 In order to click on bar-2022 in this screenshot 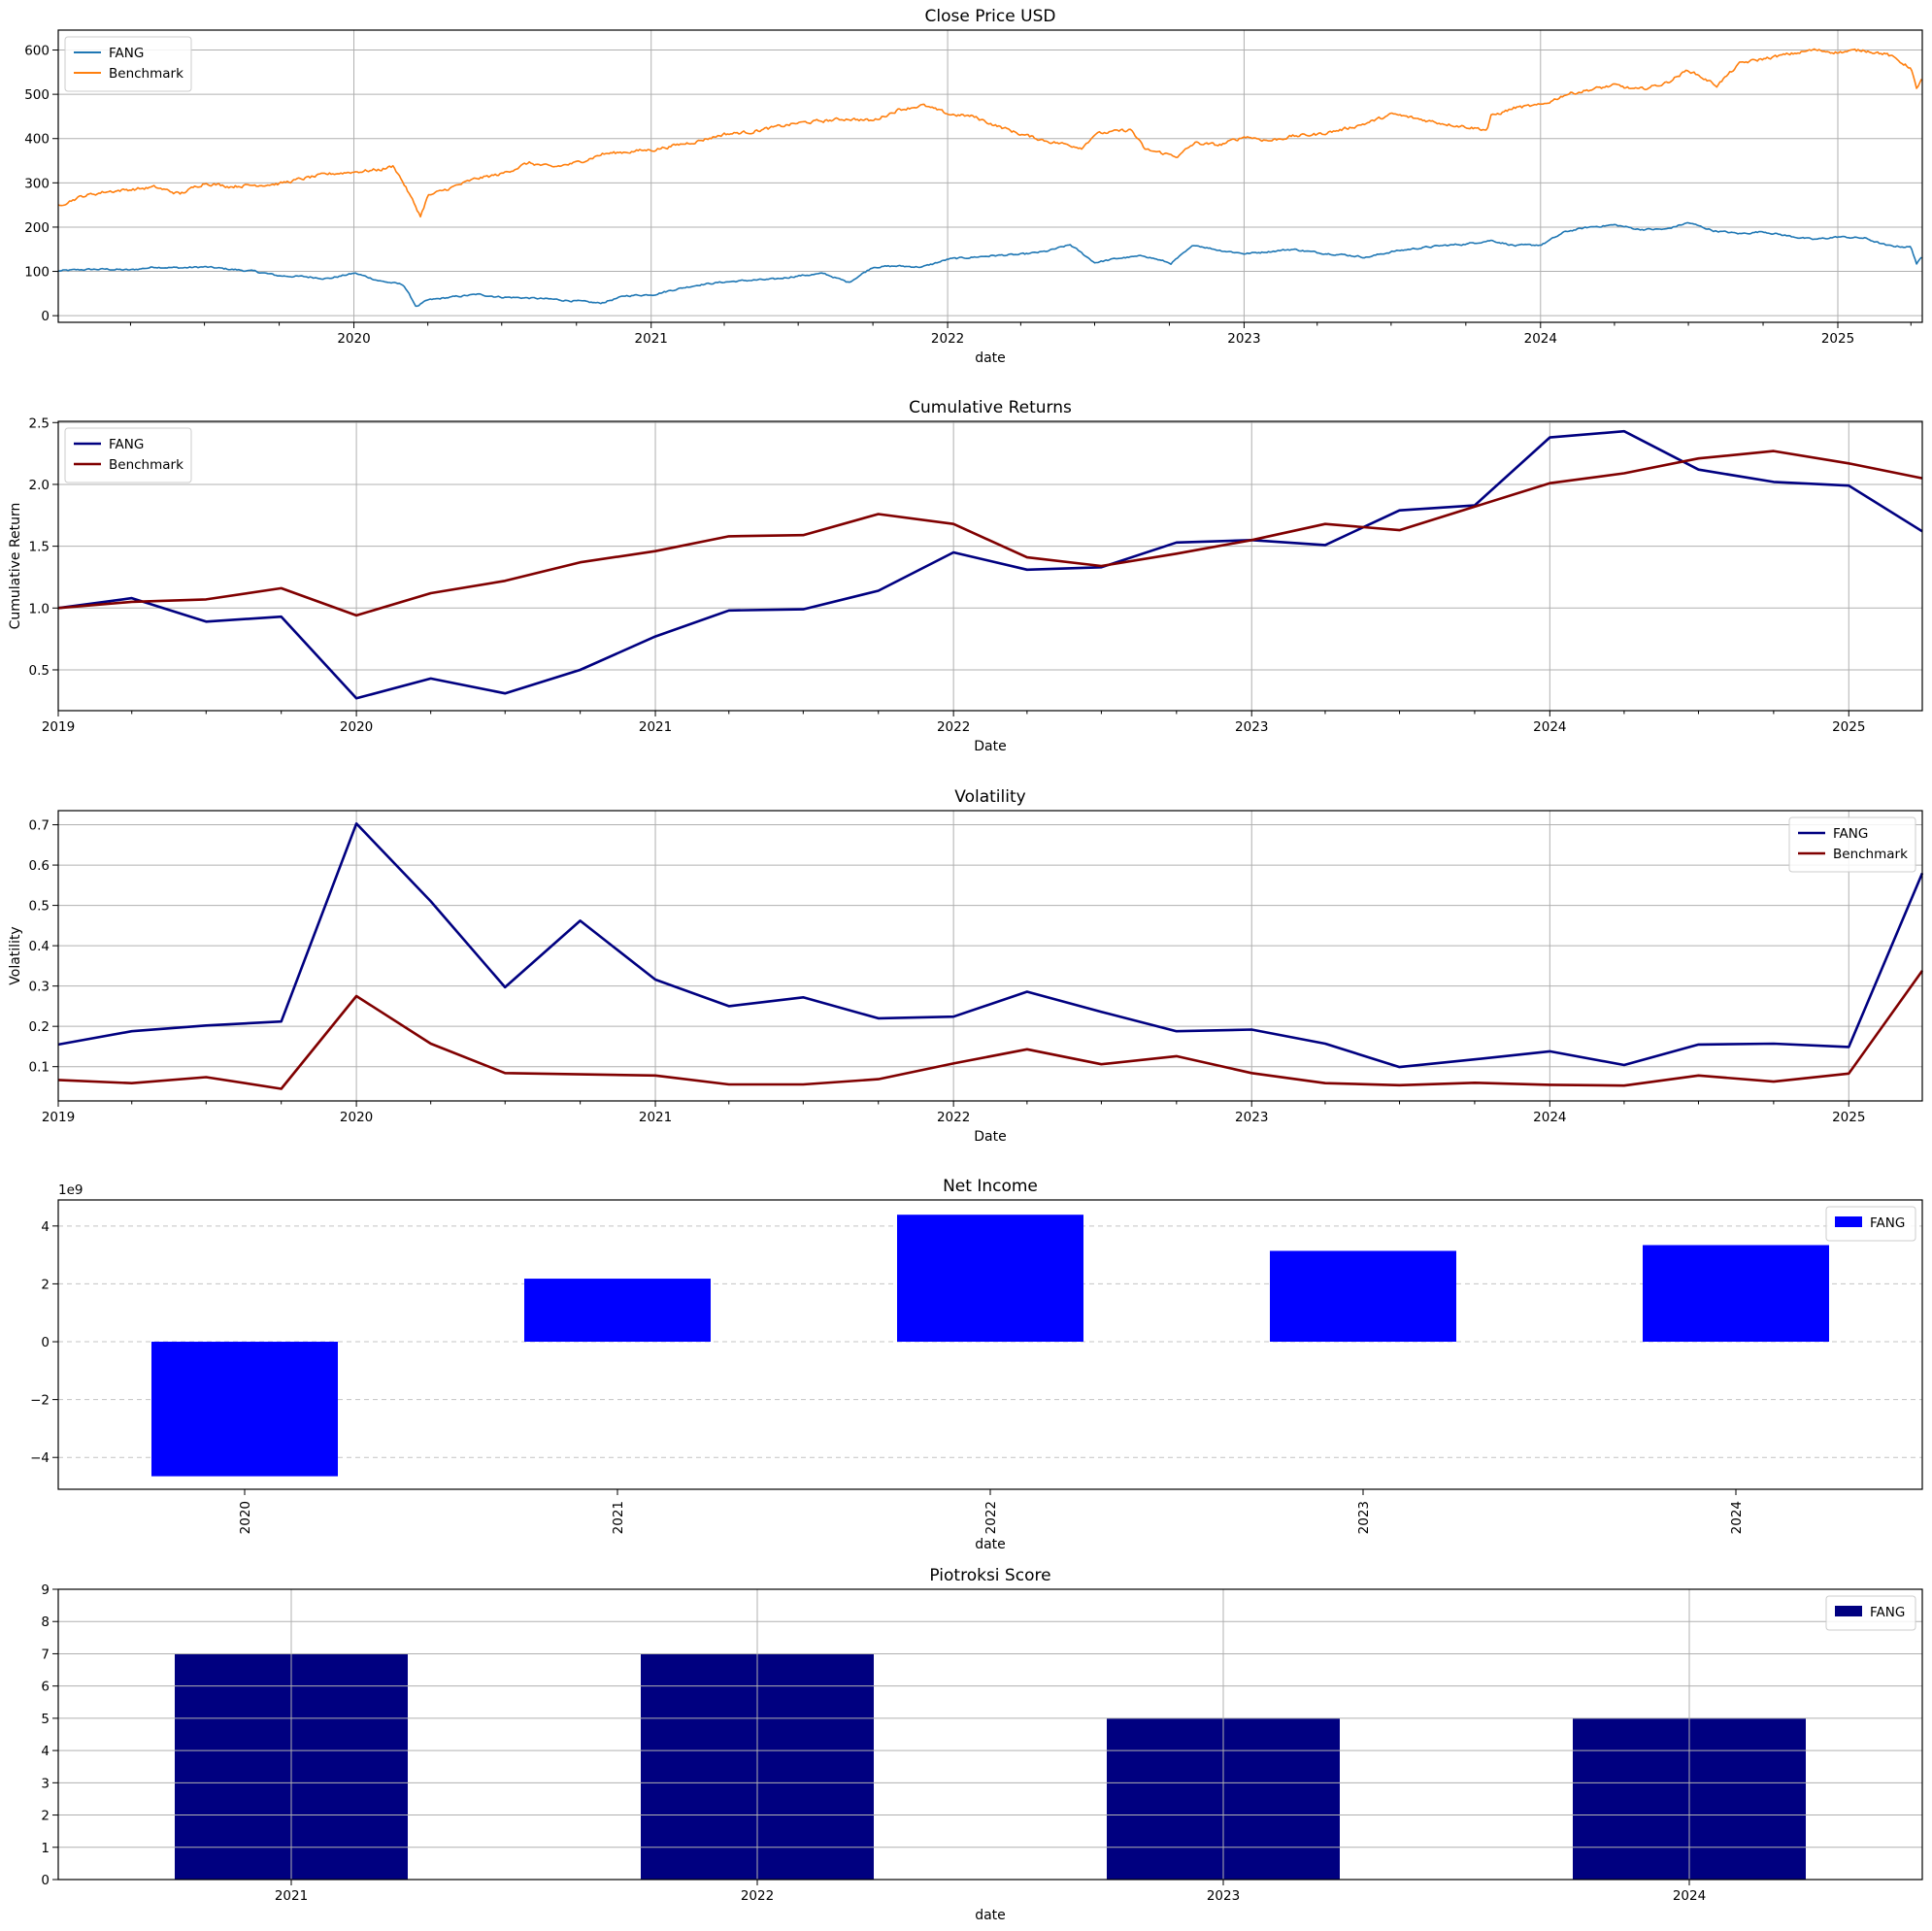, I will do `click(990, 1279)`.